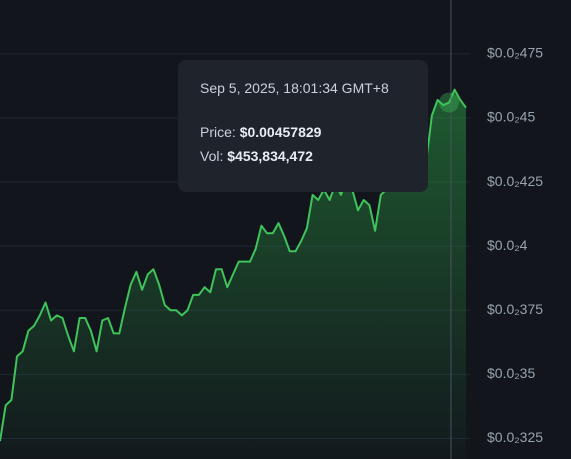  Describe the element at coordinates (280, 132) in the screenshot. I see `price-value: $0.00457829` at that location.